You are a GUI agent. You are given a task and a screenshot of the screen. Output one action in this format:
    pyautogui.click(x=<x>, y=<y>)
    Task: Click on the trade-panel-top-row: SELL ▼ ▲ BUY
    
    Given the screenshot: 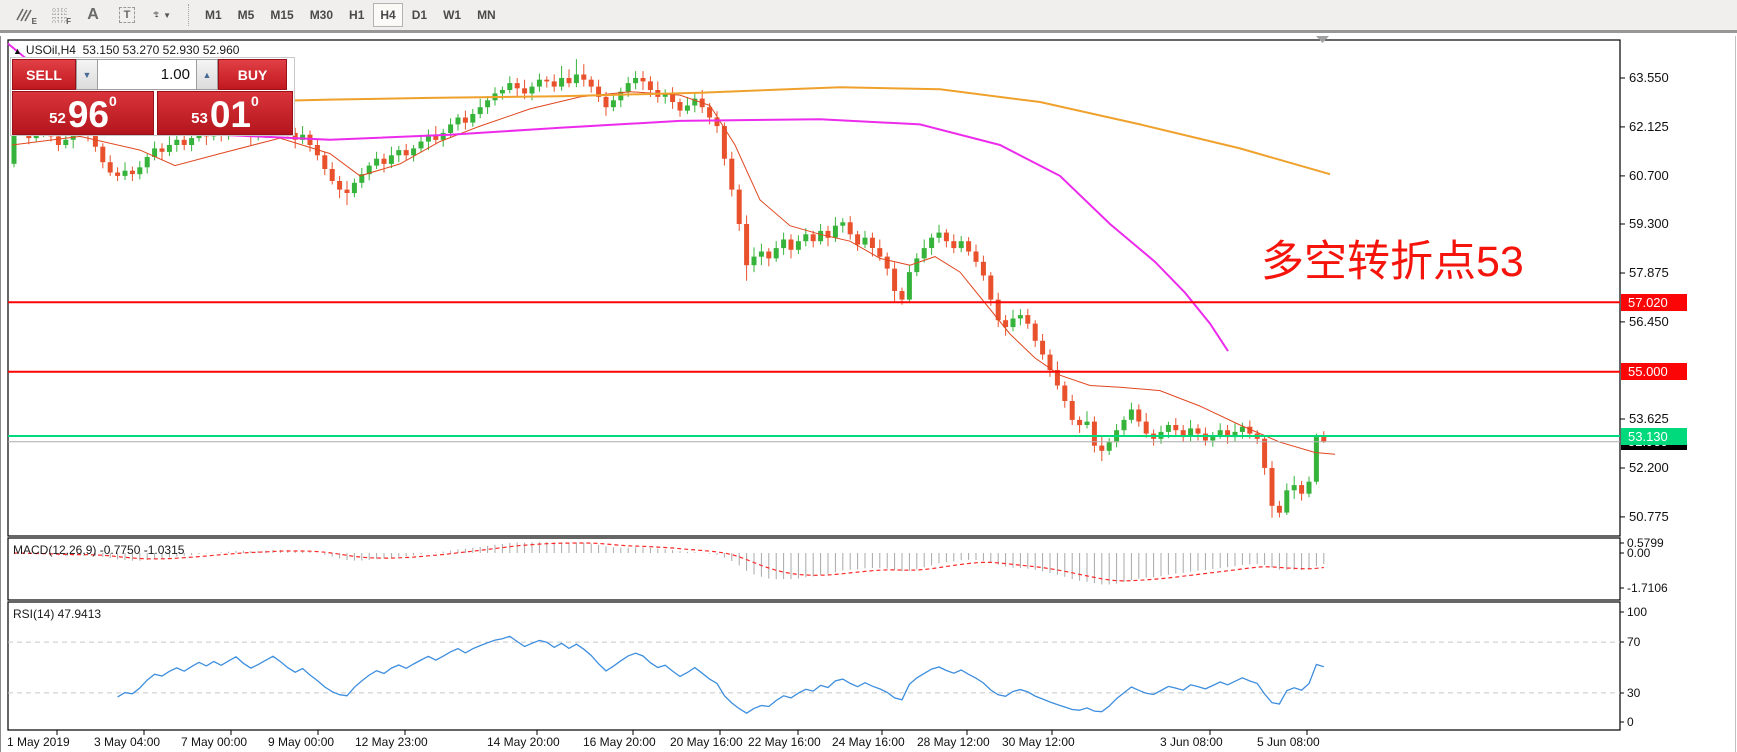 What is the action you would take?
    pyautogui.click(x=152, y=74)
    